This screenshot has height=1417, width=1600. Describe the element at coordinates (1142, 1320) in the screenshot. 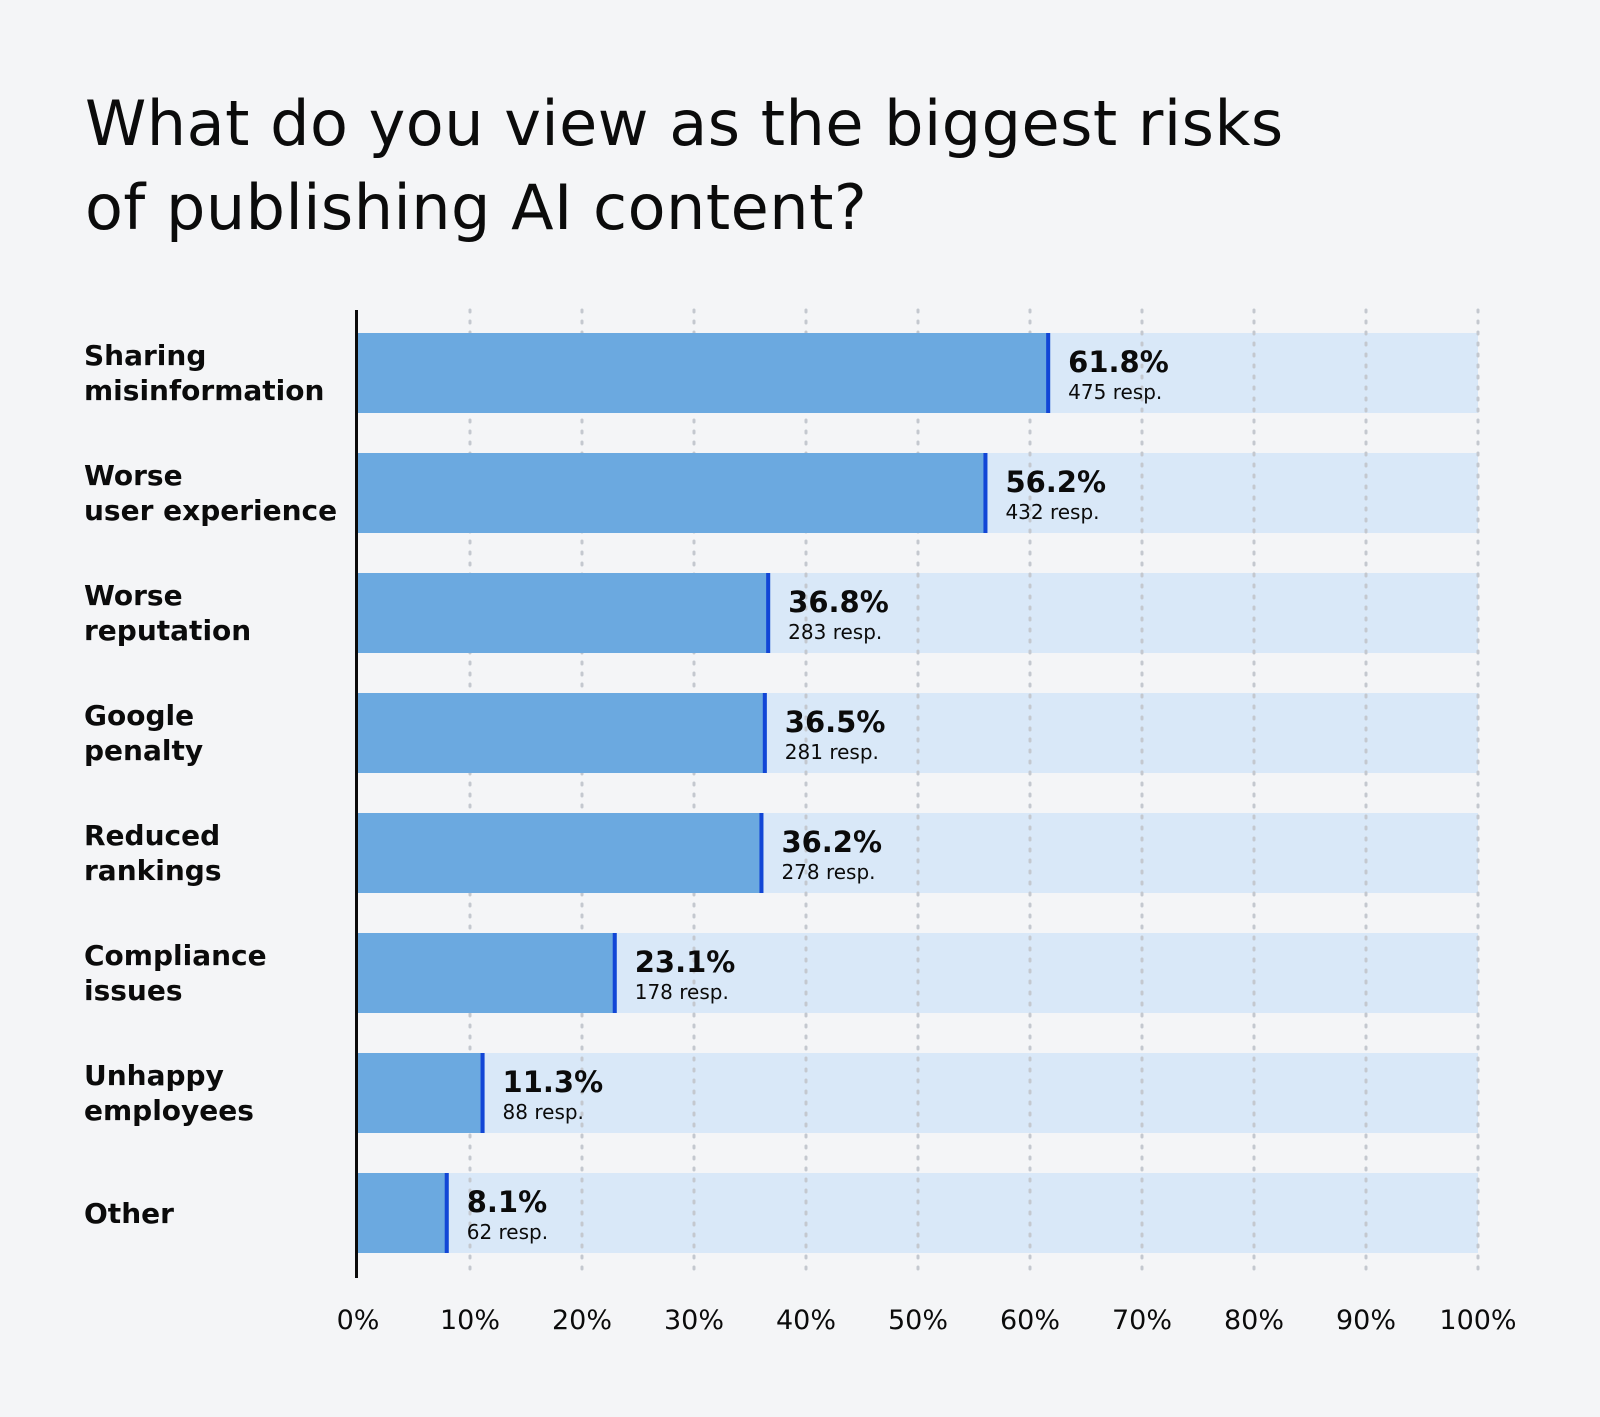

I see `x-tick-label: 70%` at that location.